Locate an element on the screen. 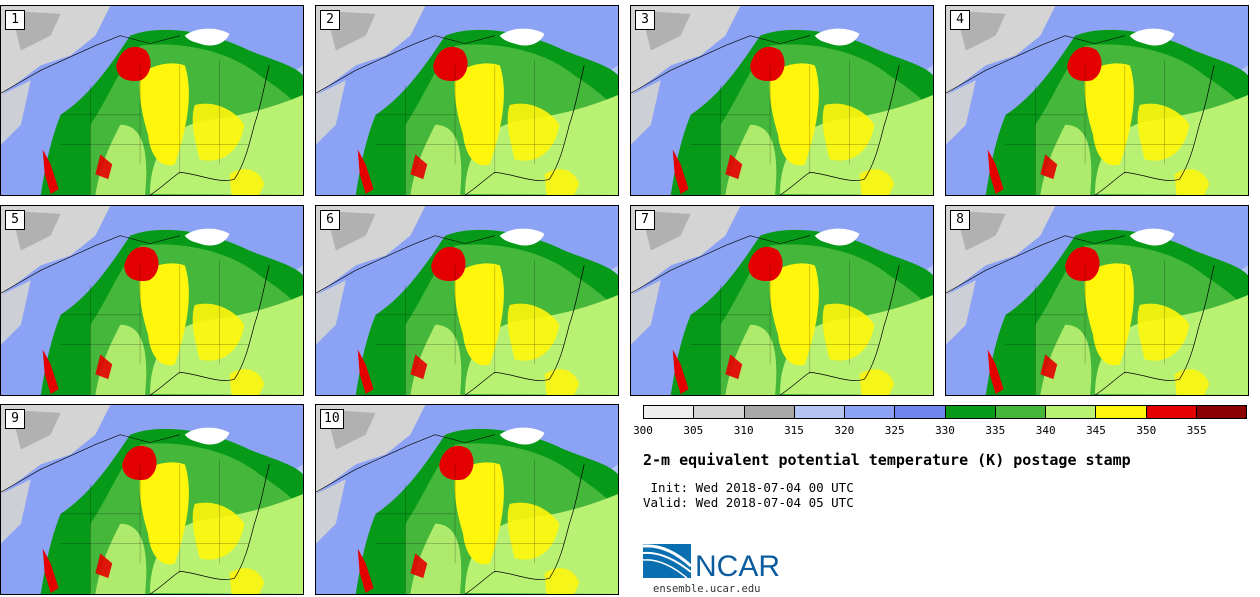 The width and height of the screenshot is (1260, 597). member-panel-3: 3 is located at coordinates (782, 100).